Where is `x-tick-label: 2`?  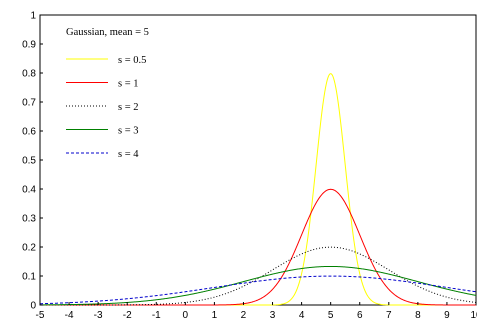
x-tick-label: 2 is located at coordinates (244, 315).